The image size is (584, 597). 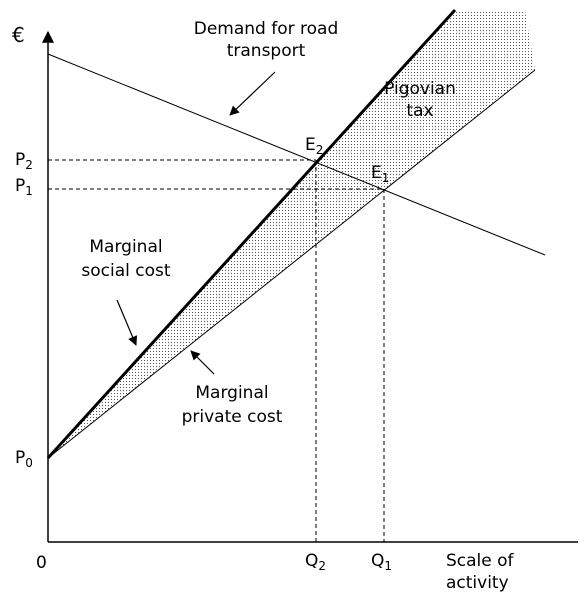 I want to click on demand-arrow, so click(x=252, y=93).